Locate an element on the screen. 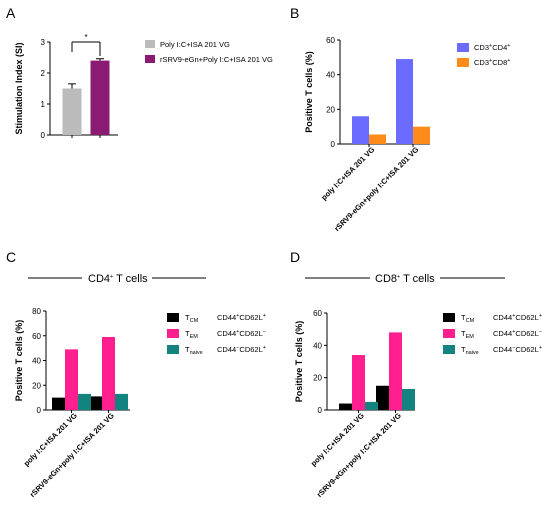  legend-label: Poly I:C+ISA 201 VG is located at coordinates (195, 44).